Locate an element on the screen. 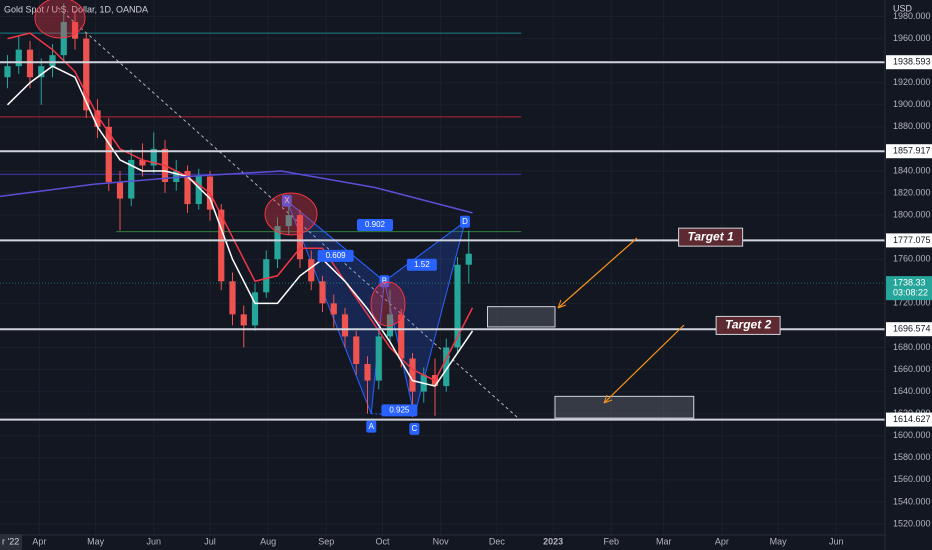  x-tick-label: Oct is located at coordinates (382, 541).